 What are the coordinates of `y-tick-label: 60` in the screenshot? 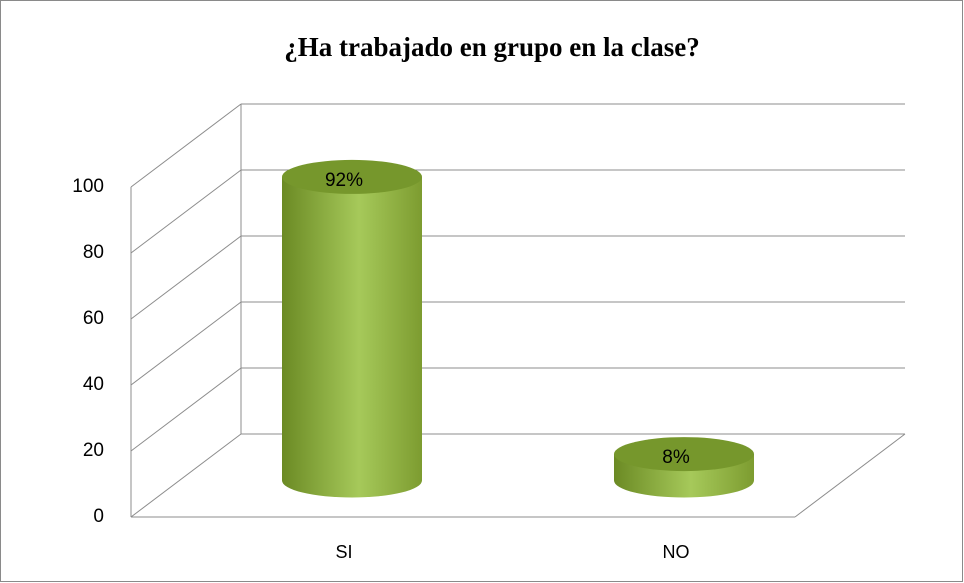 It's located at (93, 318).